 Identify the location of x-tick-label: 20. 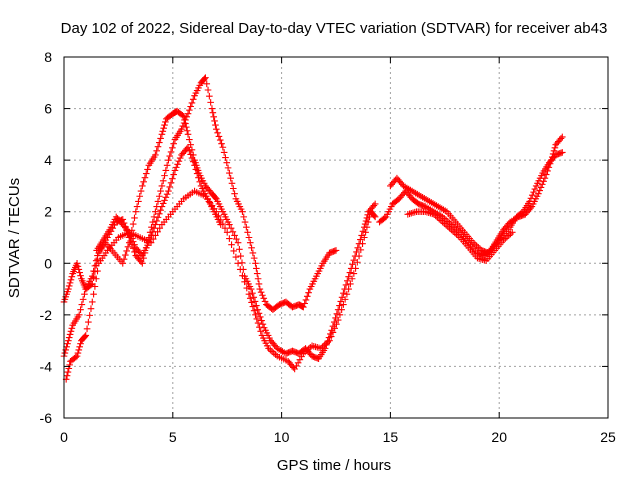
(499, 437).